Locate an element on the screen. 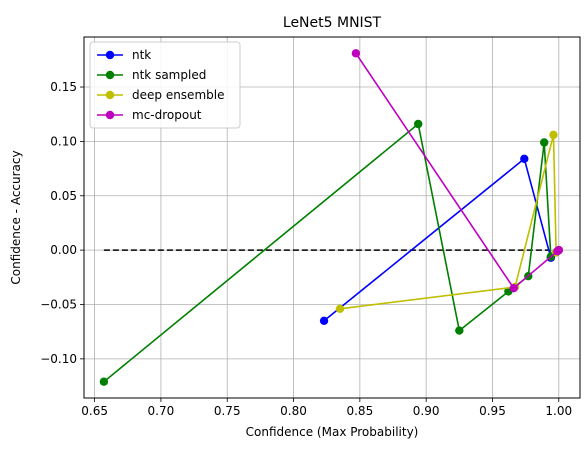 This screenshot has height=455, width=587. x-tick-label: 0.95 is located at coordinates (492, 411).